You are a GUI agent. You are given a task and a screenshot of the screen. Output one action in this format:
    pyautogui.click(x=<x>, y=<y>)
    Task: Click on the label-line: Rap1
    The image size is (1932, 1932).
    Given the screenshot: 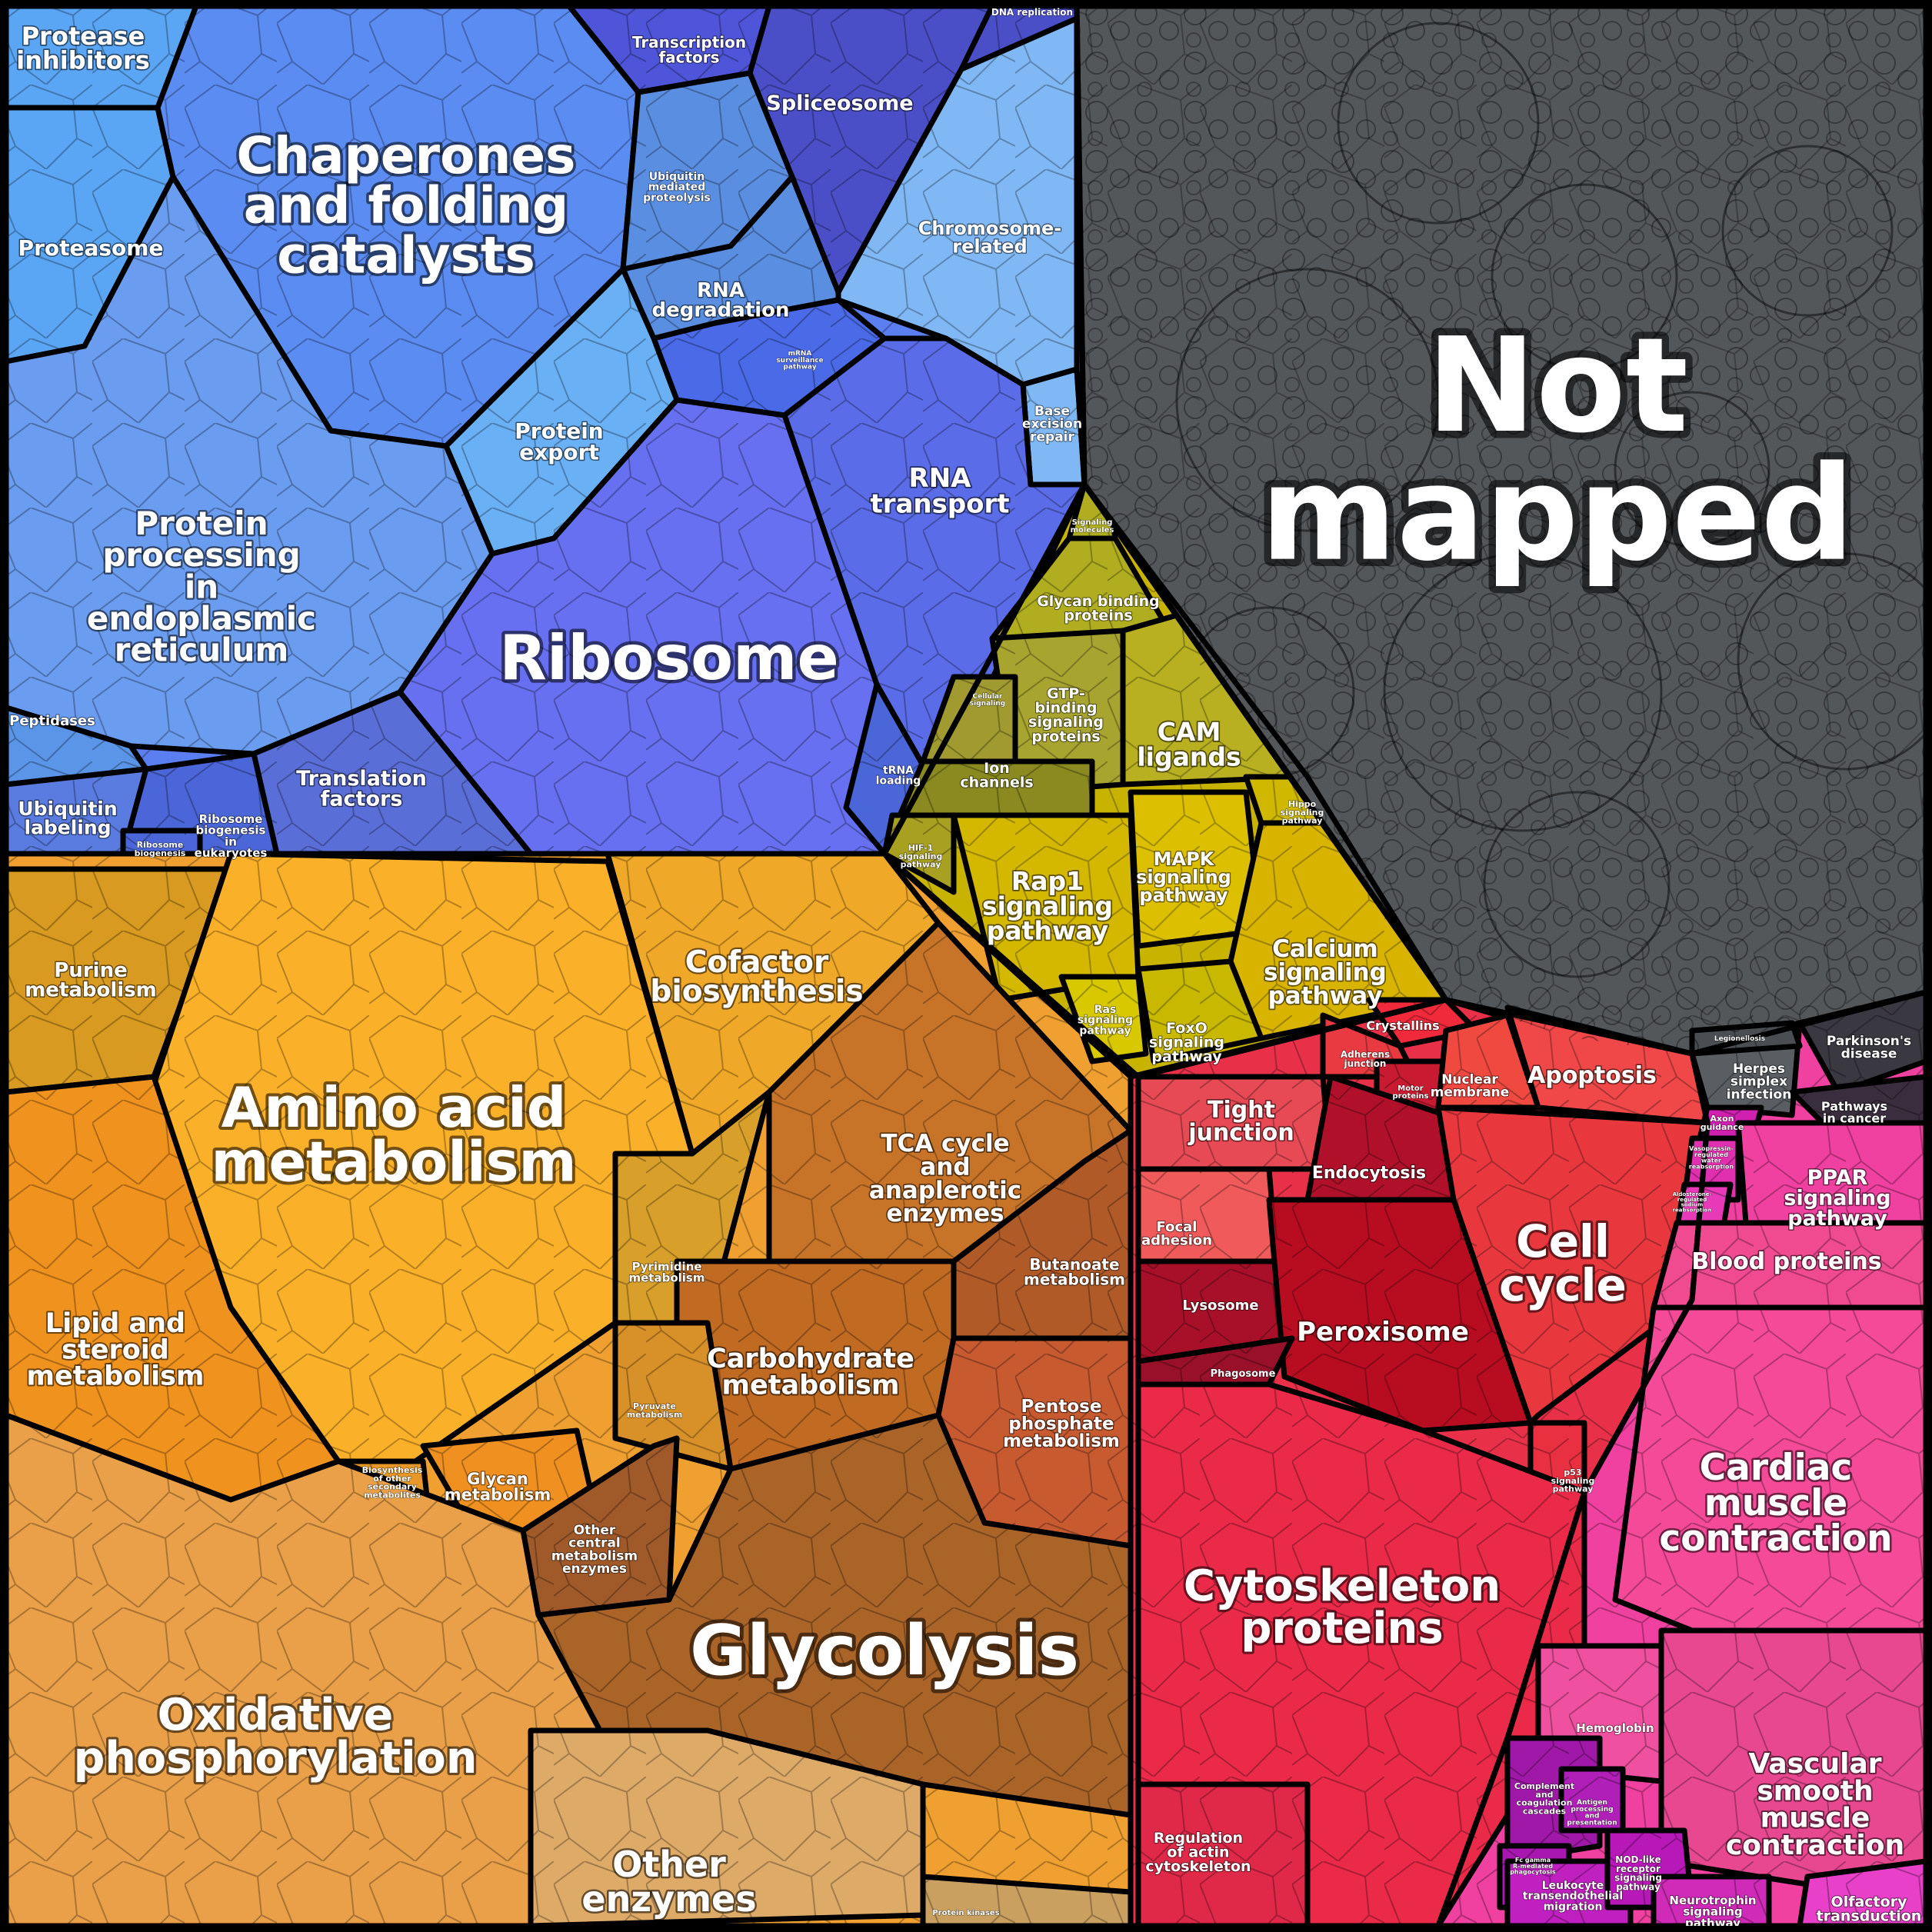 What is the action you would take?
    pyautogui.click(x=1047, y=881)
    